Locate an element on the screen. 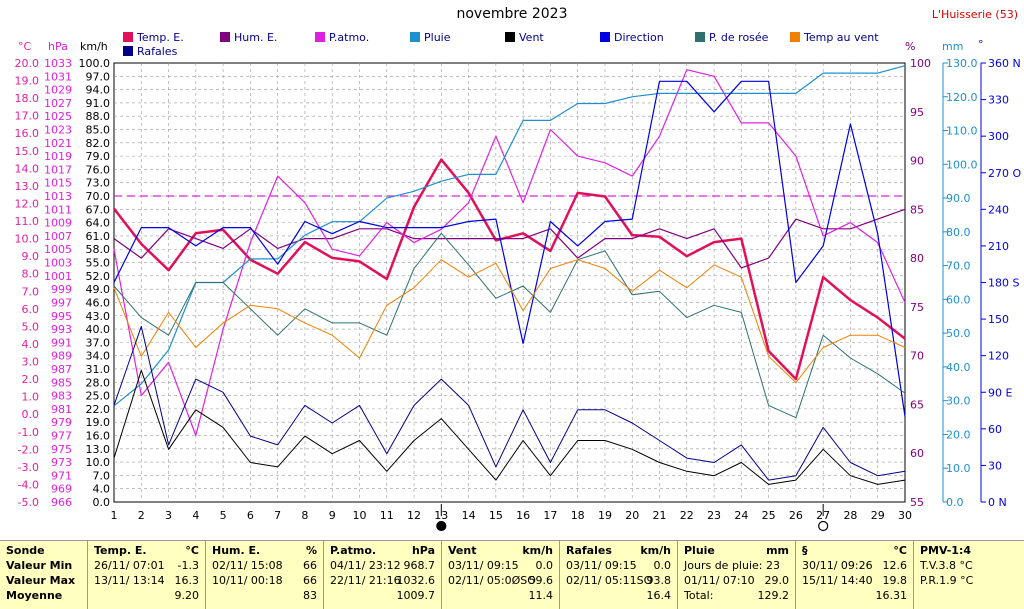 The image size is (1024, 609). temp-tick-label: 20.0 is located at coordinates (27, 63).